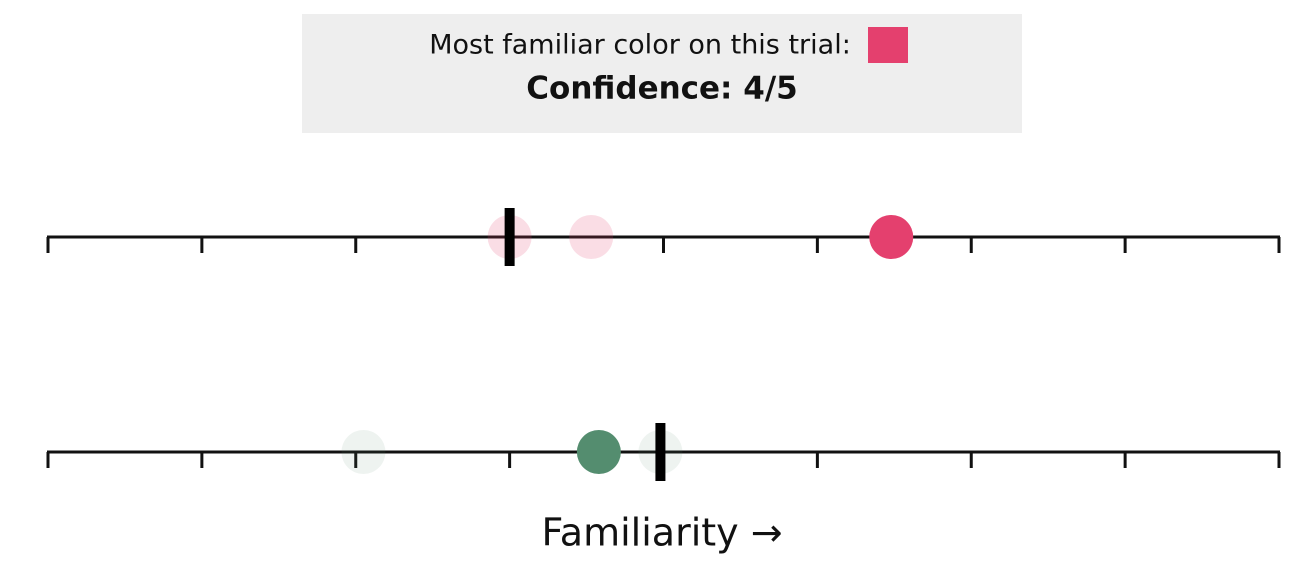 The width and height of the screenshot is (1310, 582). What do you see at coordinates (661, 533) in the screenshot?
I see `x-axis-label: Familiarity →` at bounding box center [661, 533].